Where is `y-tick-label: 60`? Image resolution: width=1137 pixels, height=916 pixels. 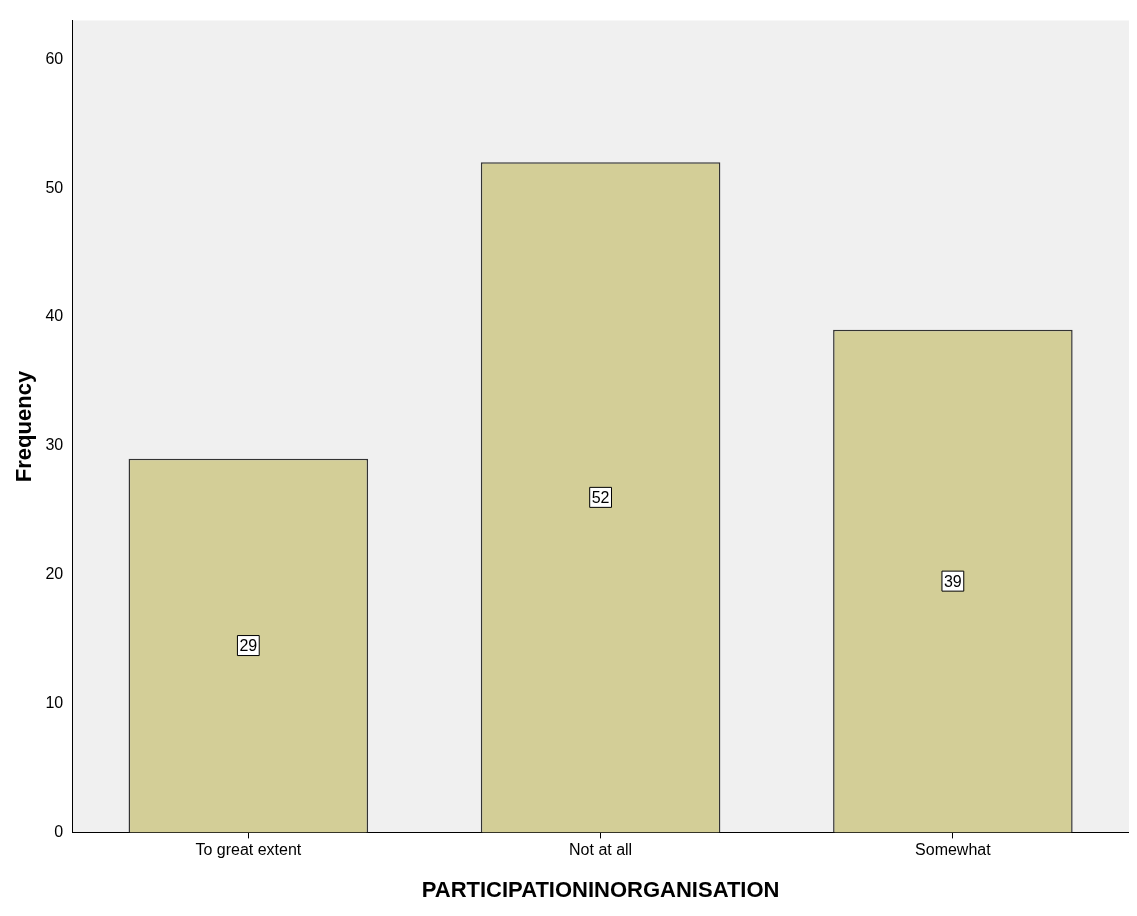 y-tick-label: 60 is located at coordinates (54, 58).